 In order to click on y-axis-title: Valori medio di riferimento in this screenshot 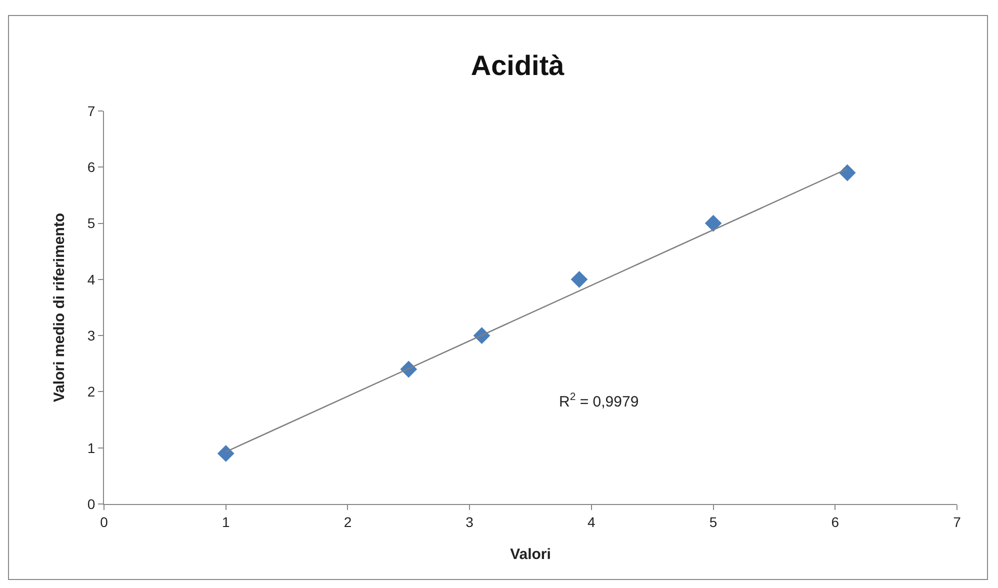, I will do `click(59, 307)`.